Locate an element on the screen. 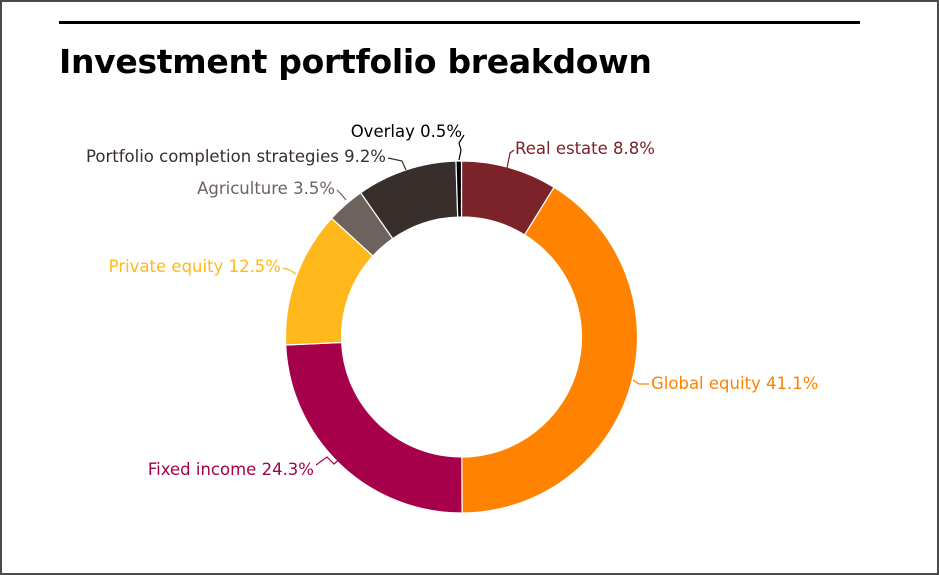 This screenshot has height=575, width=939. chart-title: Investment portfolio breakdown is located at coordinates (355, 61).